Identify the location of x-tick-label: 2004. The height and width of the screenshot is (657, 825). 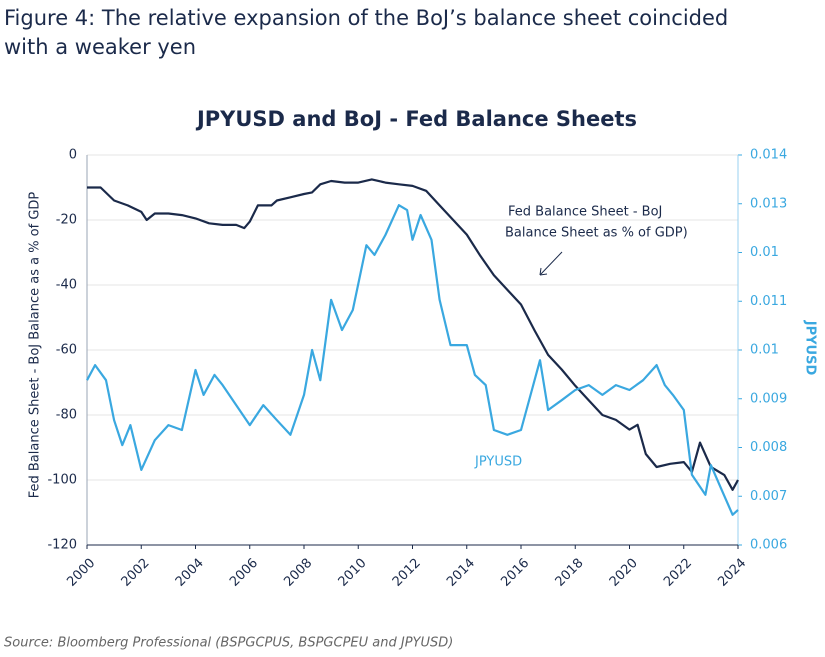
(190, 573).